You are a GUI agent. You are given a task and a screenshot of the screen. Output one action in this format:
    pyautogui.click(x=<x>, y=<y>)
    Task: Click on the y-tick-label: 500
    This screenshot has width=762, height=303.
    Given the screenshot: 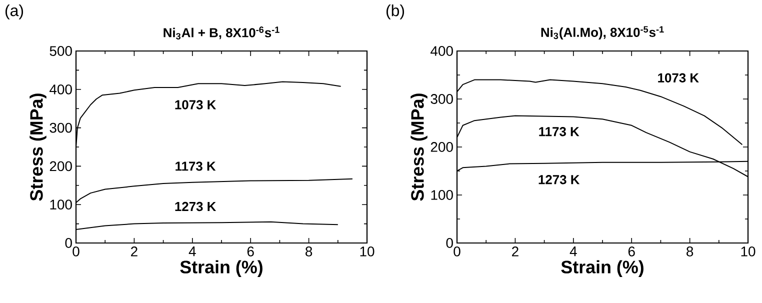 What is the action you would take?
    pyautogui.click(x=61, y=51)
    